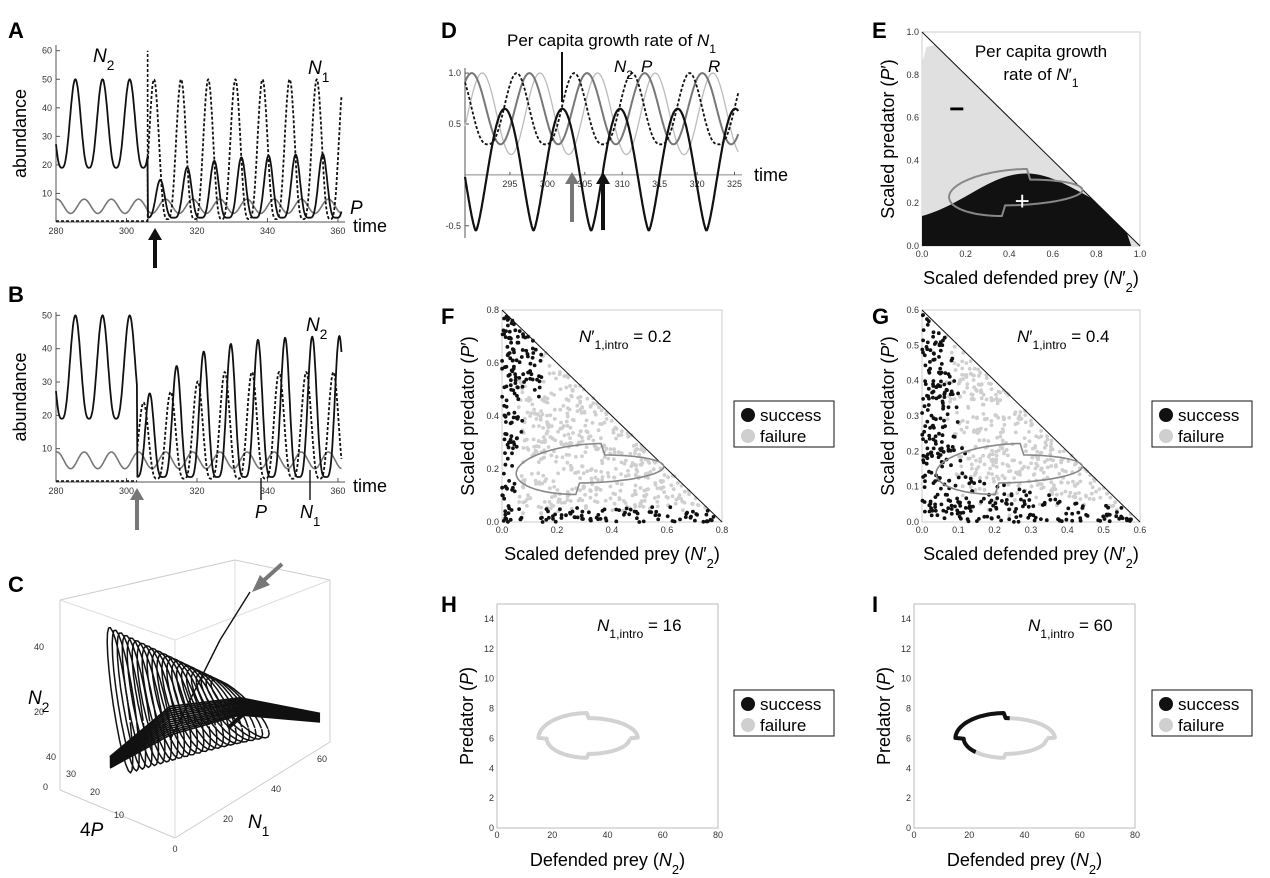  Describe the element at coordinates (623, 69) in the screenshot. I see `label-N2-D: N2` at that location.